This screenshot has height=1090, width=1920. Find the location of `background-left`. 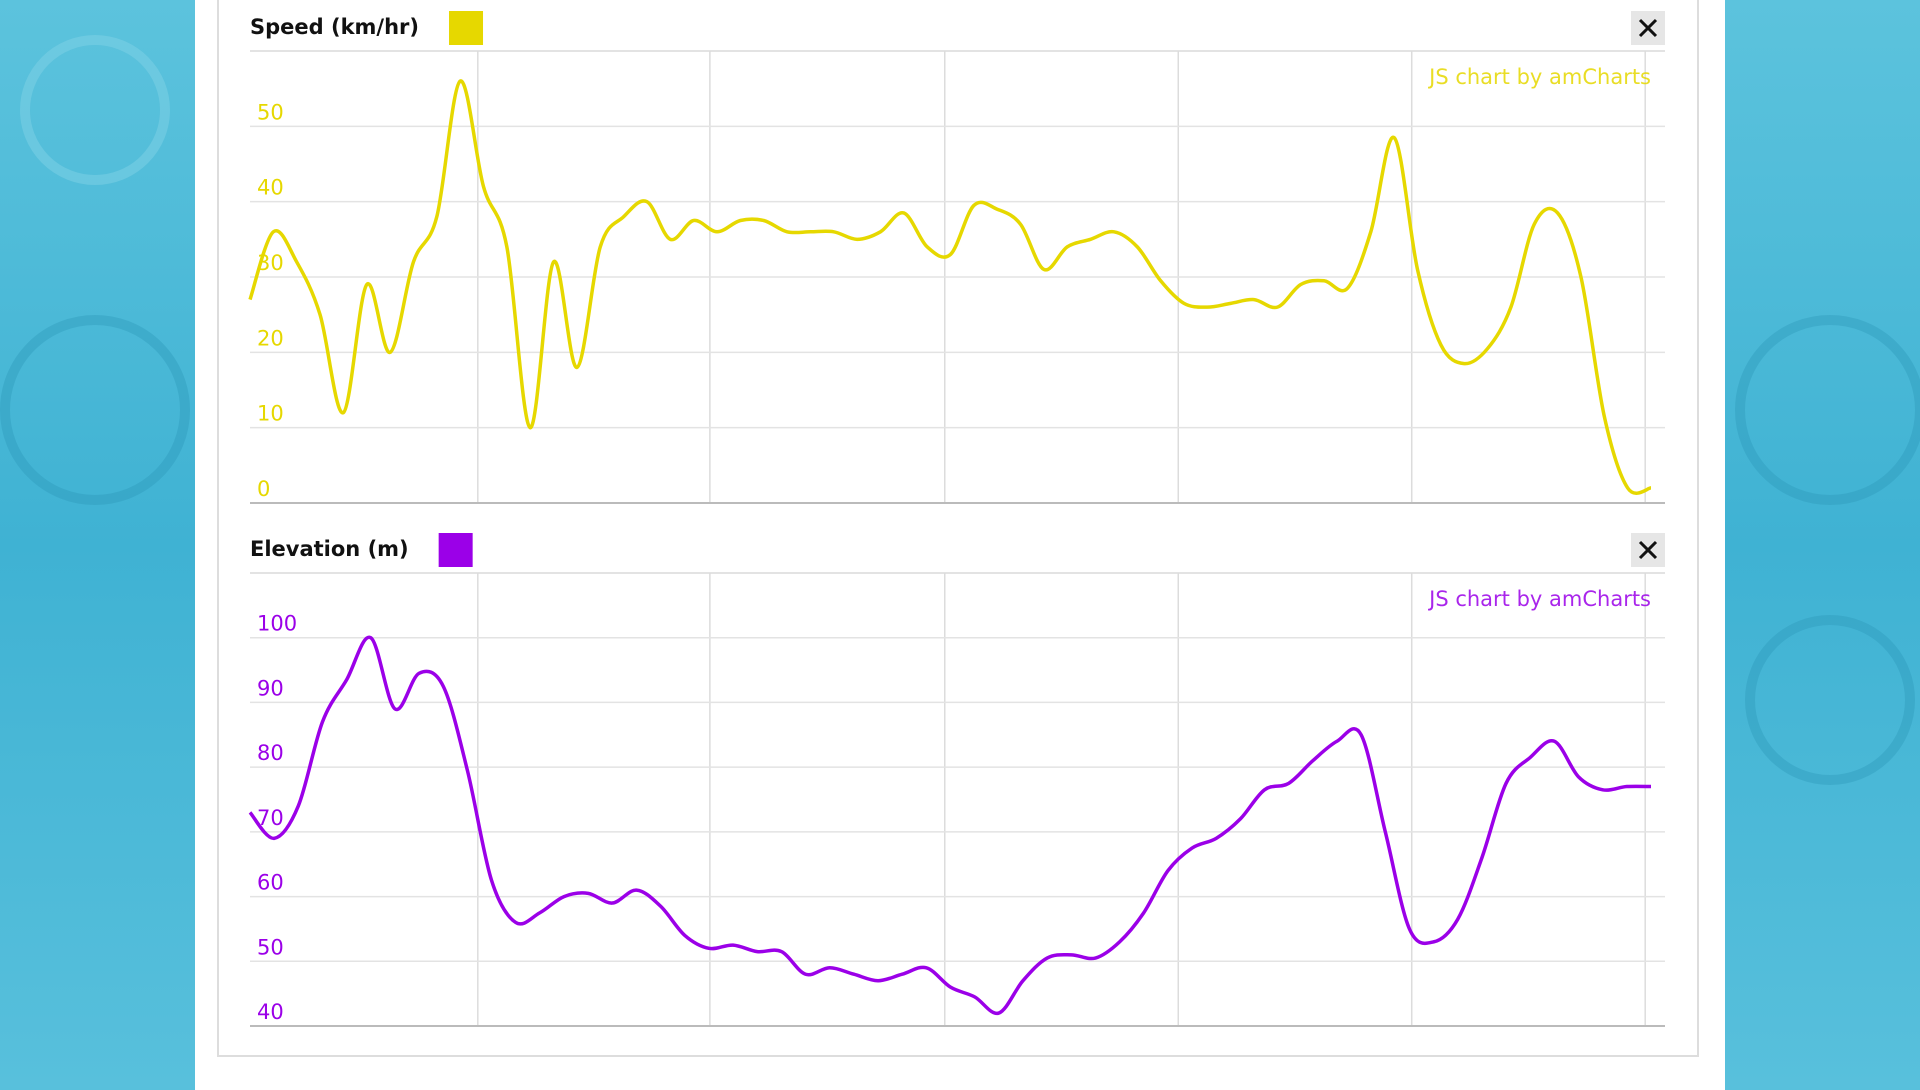

background-left is located at coordinates (97, 545).